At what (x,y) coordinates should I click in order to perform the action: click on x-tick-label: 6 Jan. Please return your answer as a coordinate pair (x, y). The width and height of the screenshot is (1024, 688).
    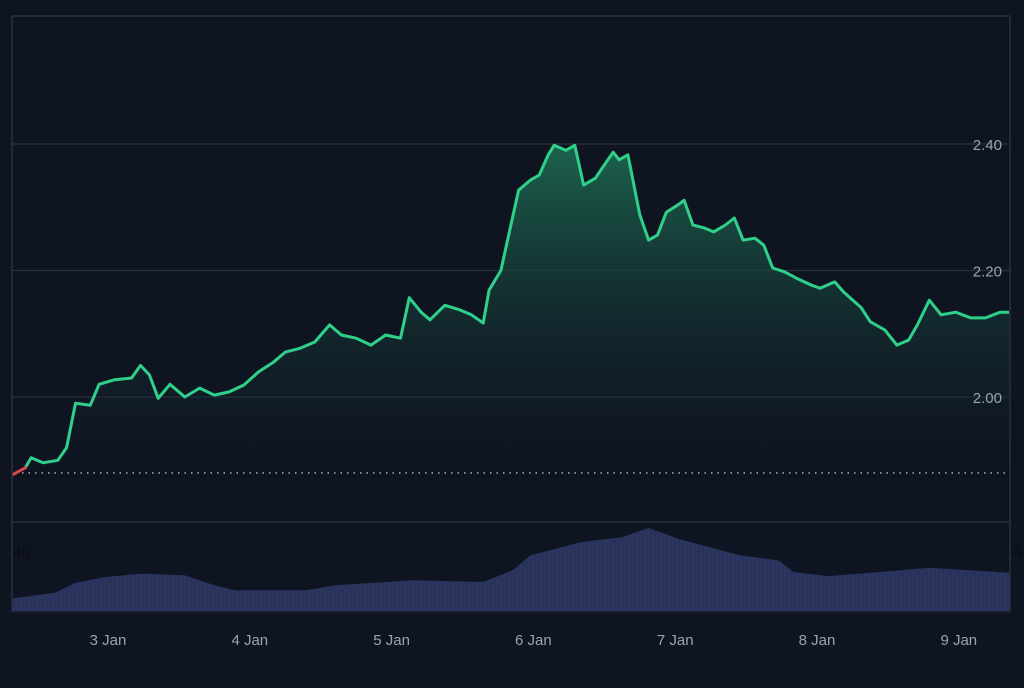
    Looking at the image, I should click on (533, 640).